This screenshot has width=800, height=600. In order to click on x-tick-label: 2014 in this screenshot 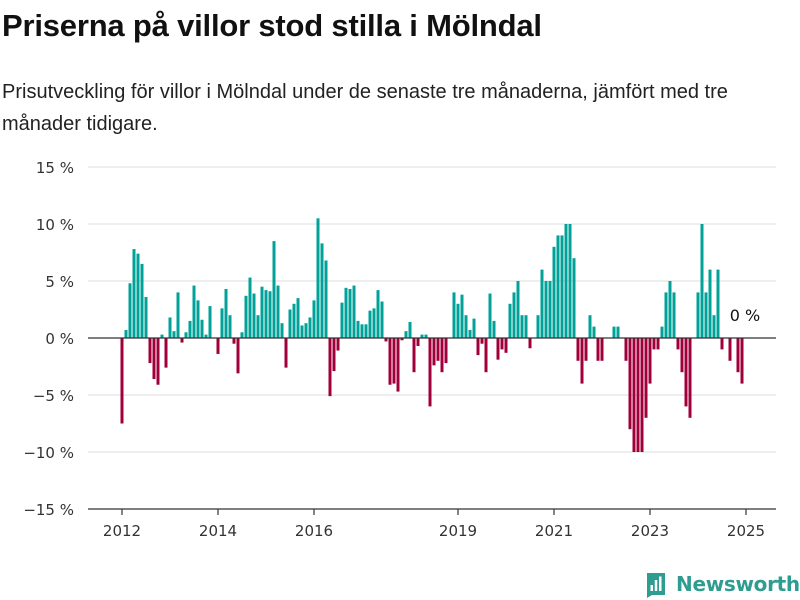, I will do `click(218, 531)`.